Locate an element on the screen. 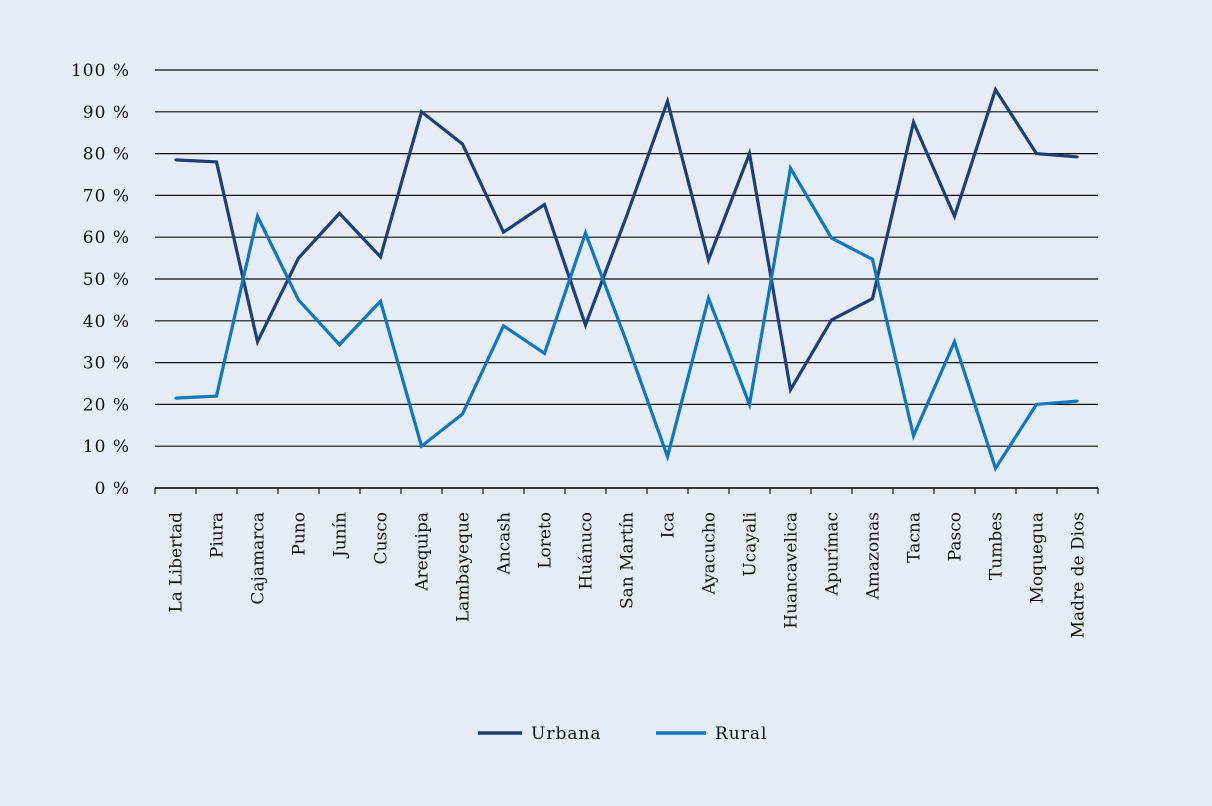  x-tick-label: Cusco is located at coordinates (382, 538).